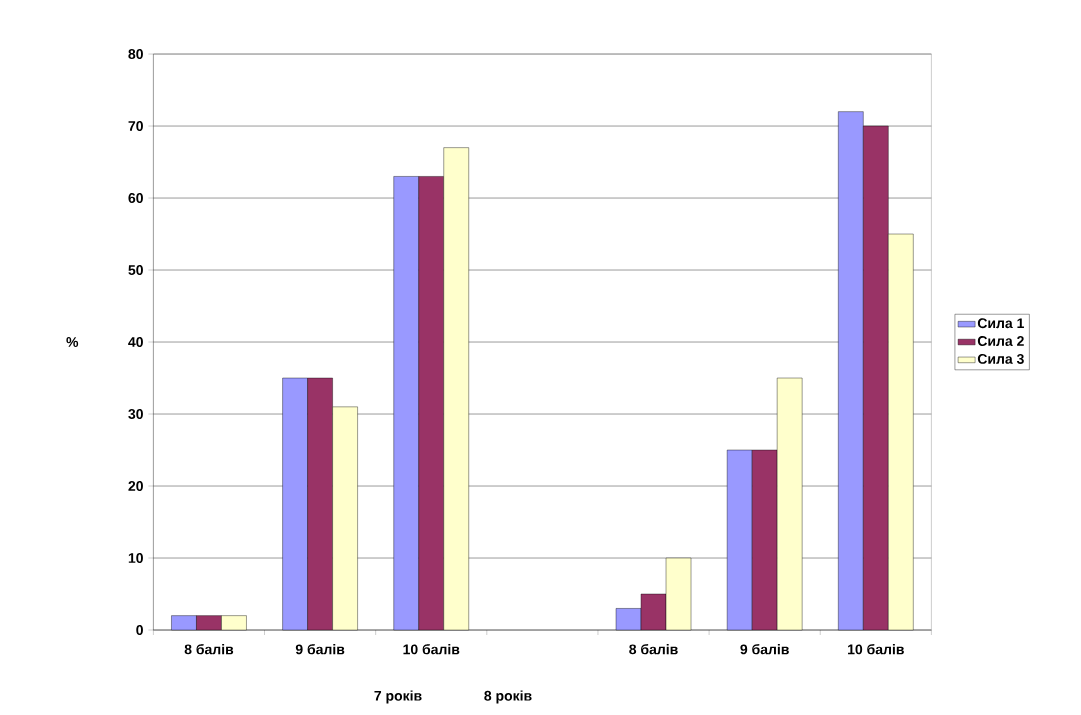  Describe the element at coordinates (135, 198) in the screenshot. I see `y-tick-label: 60` at that location.